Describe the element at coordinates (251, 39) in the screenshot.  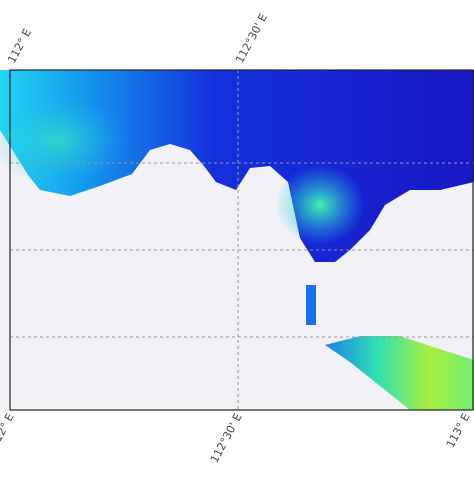
I see `top-tick-label: 112°30' E` at that location.